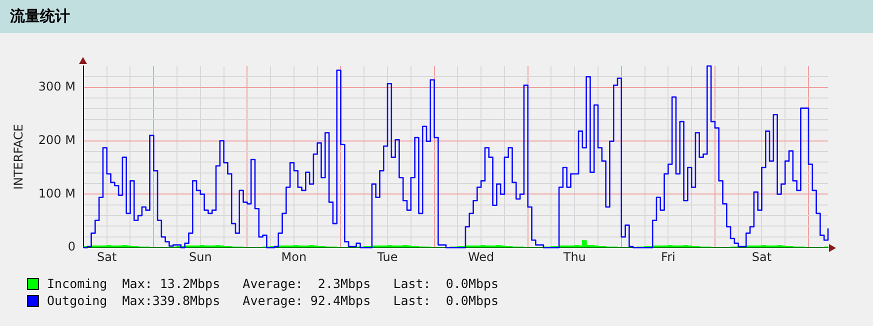  What do you see at coordinates (57, 139) in the screenshot?
I see `y-tick-label: 200 M` at bounding box center [57, 139].